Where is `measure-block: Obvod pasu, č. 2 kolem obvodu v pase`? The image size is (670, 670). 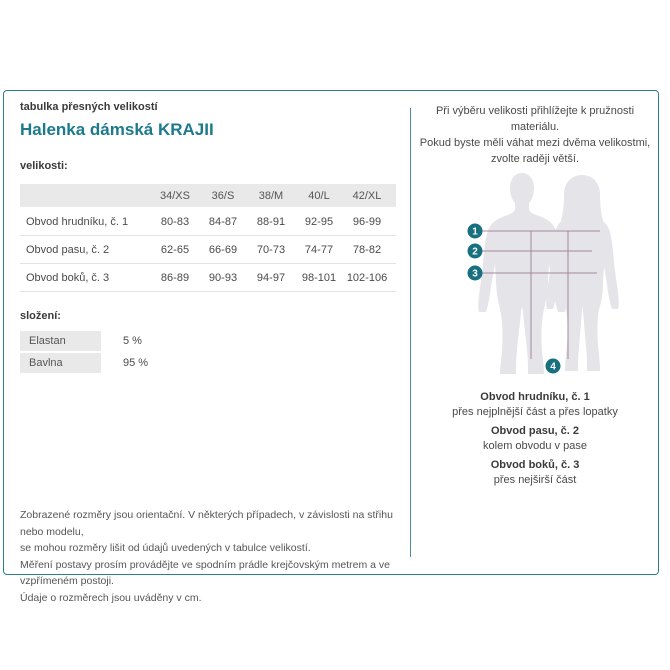
measure-block: Obvod pasu, č. 2 kolem obvodu v pase is located at coordinates (535, 438).